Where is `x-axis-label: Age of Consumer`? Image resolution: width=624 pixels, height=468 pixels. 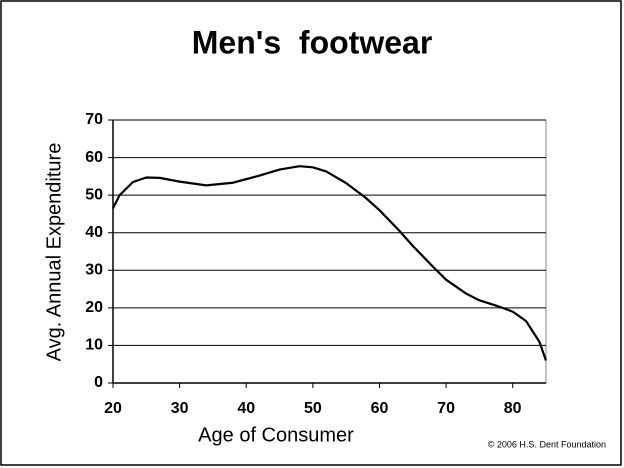 x-axis-label: Age of Consumer is located at coordinates (276, 435).